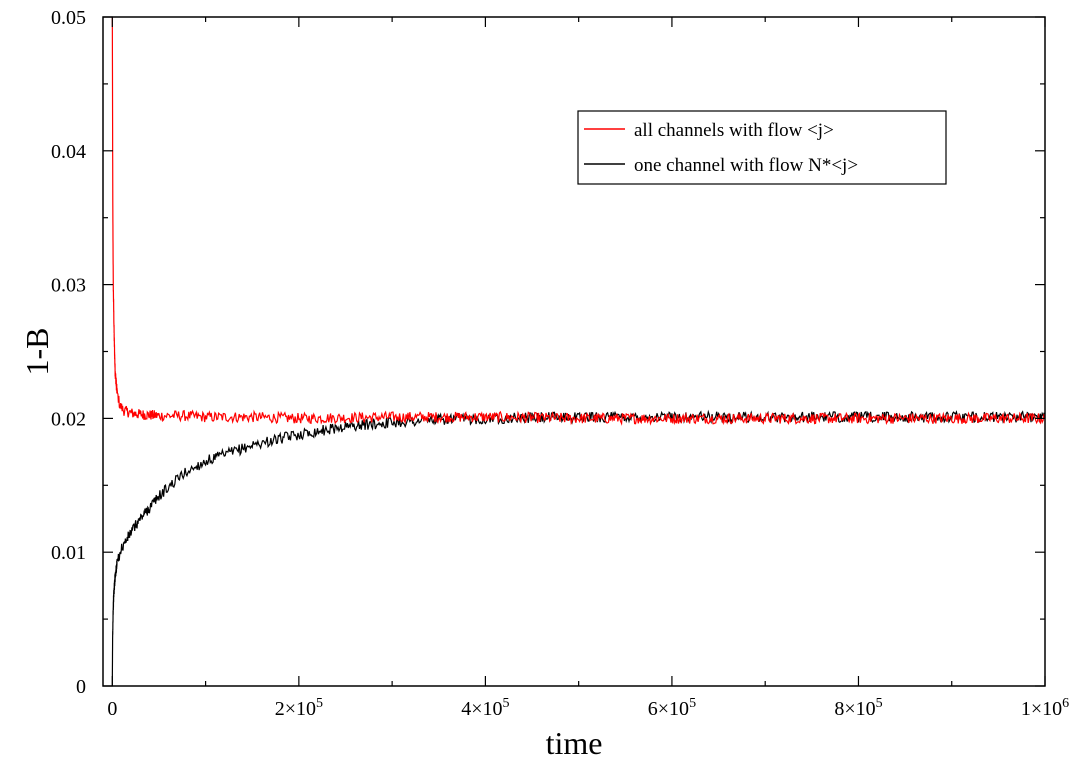  What do you see at coordinates (68, 152) in the screenshot?
I see `y-tick-label: 0.04` at bounding box center [68, 152].